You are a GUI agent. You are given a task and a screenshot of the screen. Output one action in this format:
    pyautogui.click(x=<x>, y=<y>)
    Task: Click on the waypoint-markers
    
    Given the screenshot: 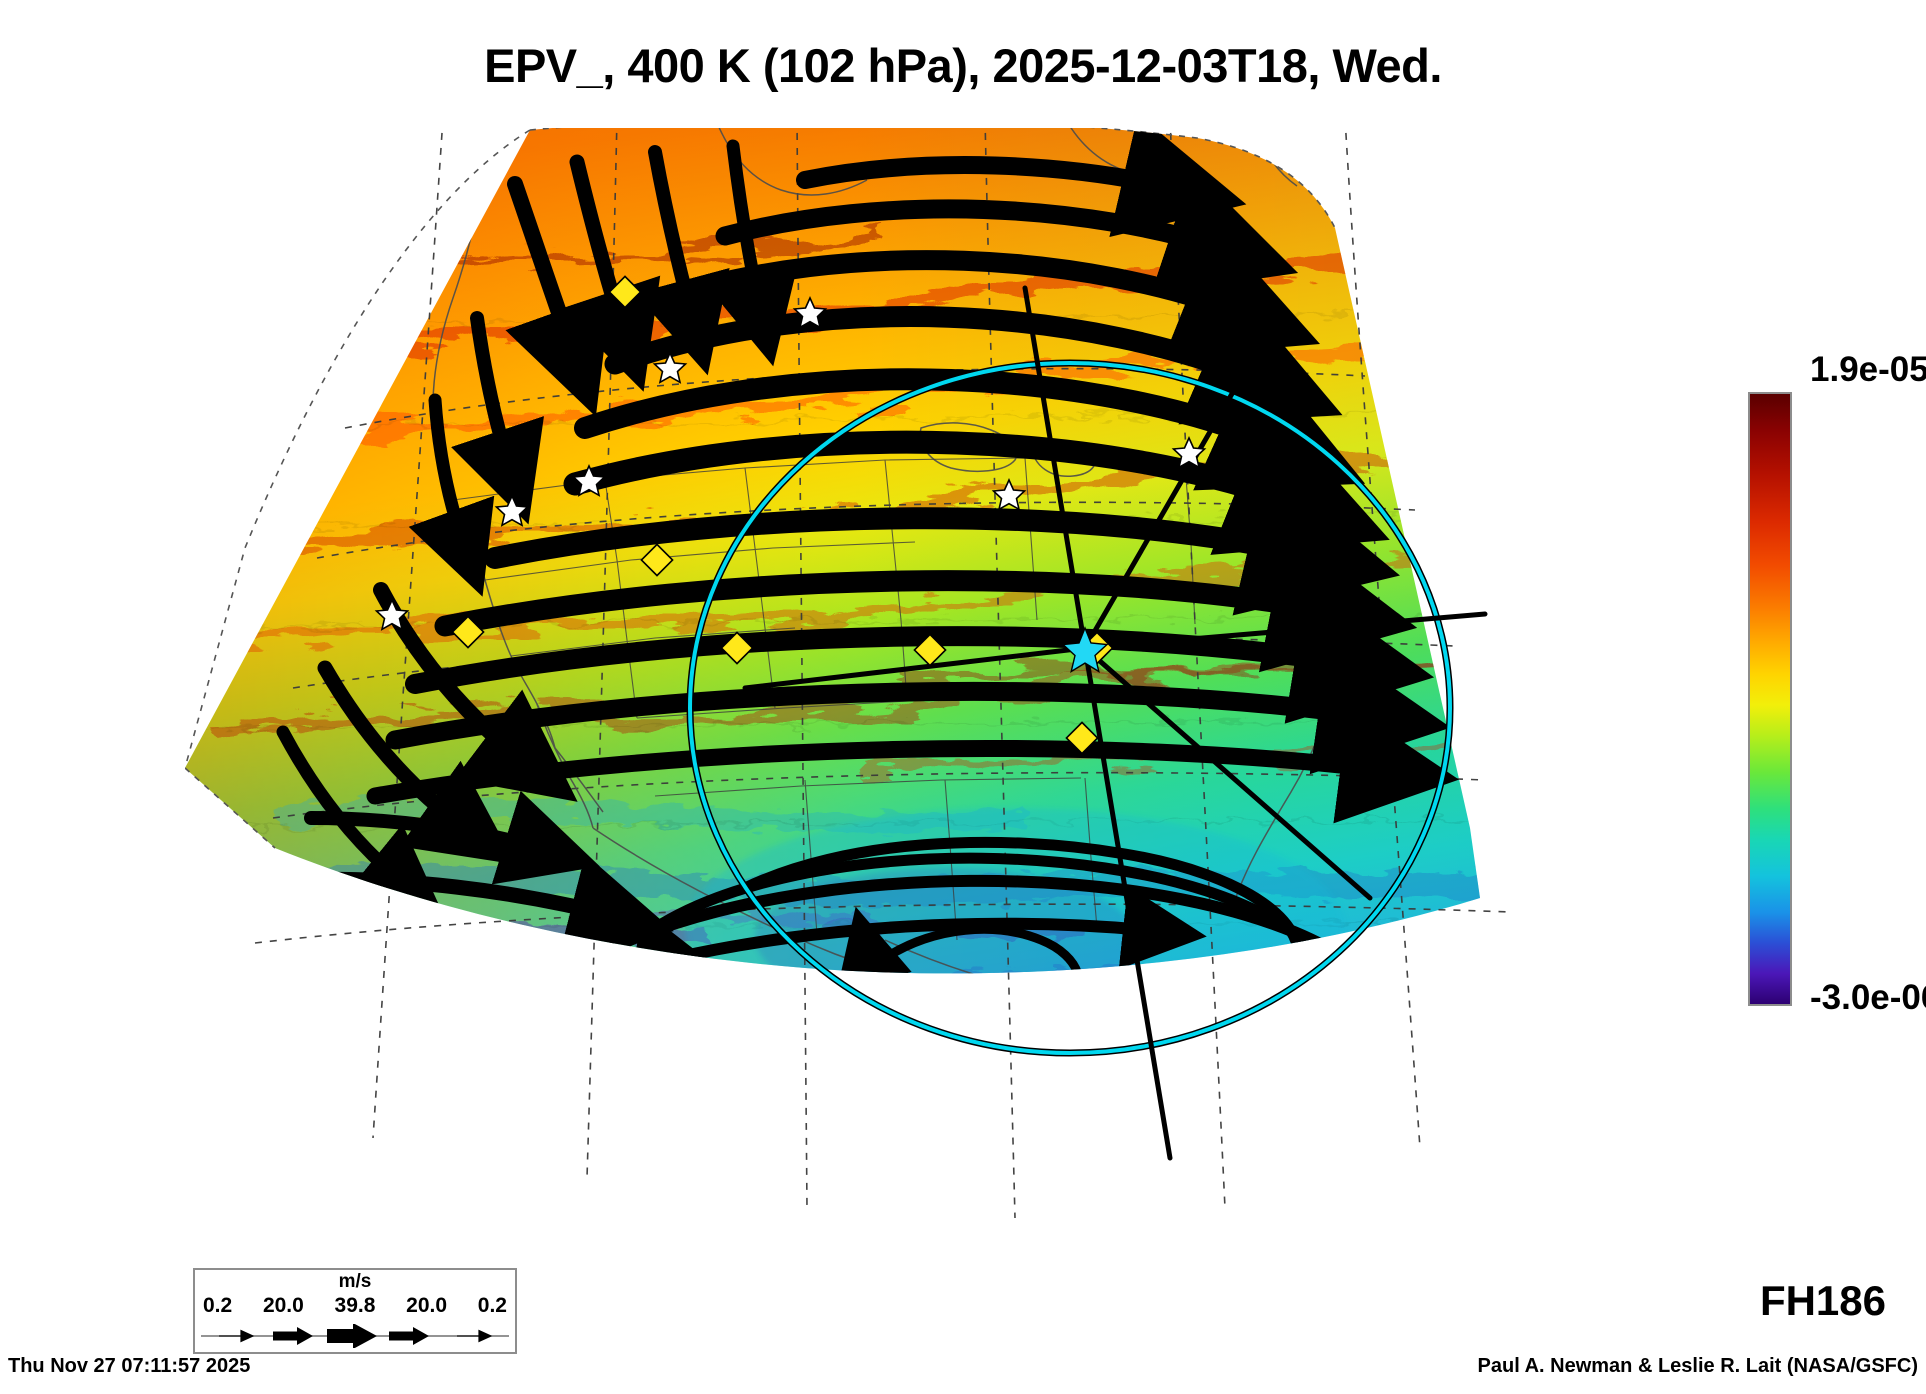 What is the action you would take?
    pyautogui.click(x=782, y=515)
    